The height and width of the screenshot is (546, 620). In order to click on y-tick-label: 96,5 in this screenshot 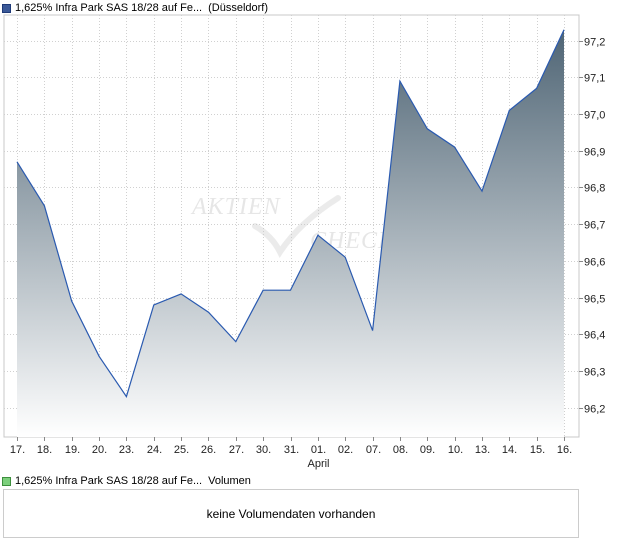, I will do `click(594, 300)`.